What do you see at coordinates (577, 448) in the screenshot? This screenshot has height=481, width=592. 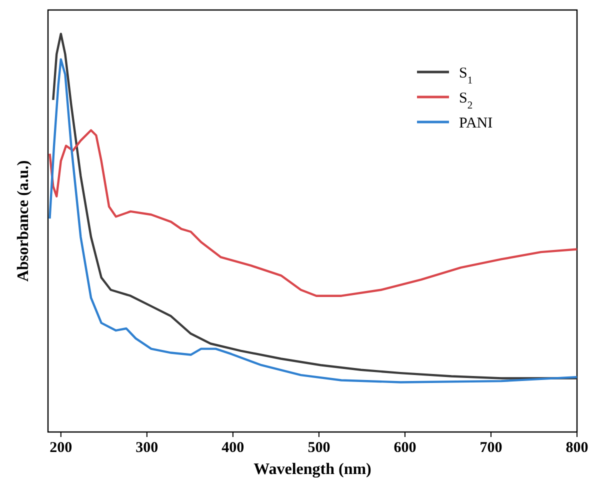 I see `x-tick-label: 800` at bounding box center [577, 448].